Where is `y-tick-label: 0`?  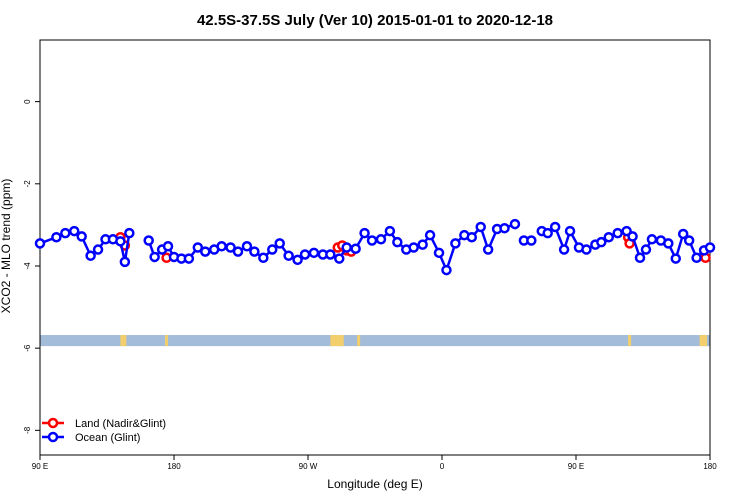 y-tick-label: 0 is located at coordinates (27, 101).